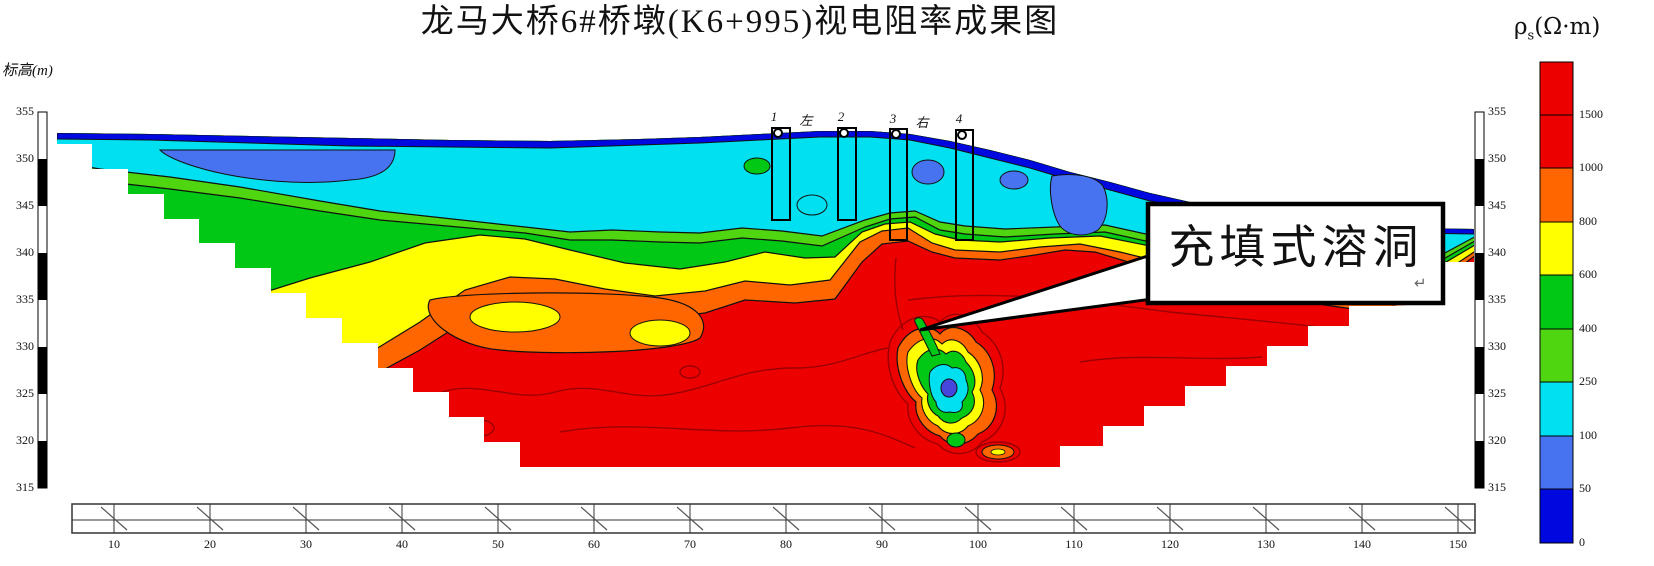  What do you see at coordinates (778, 133) in the screenshot?
I see `borehole-1-cap` at bounding box center [778, 133].